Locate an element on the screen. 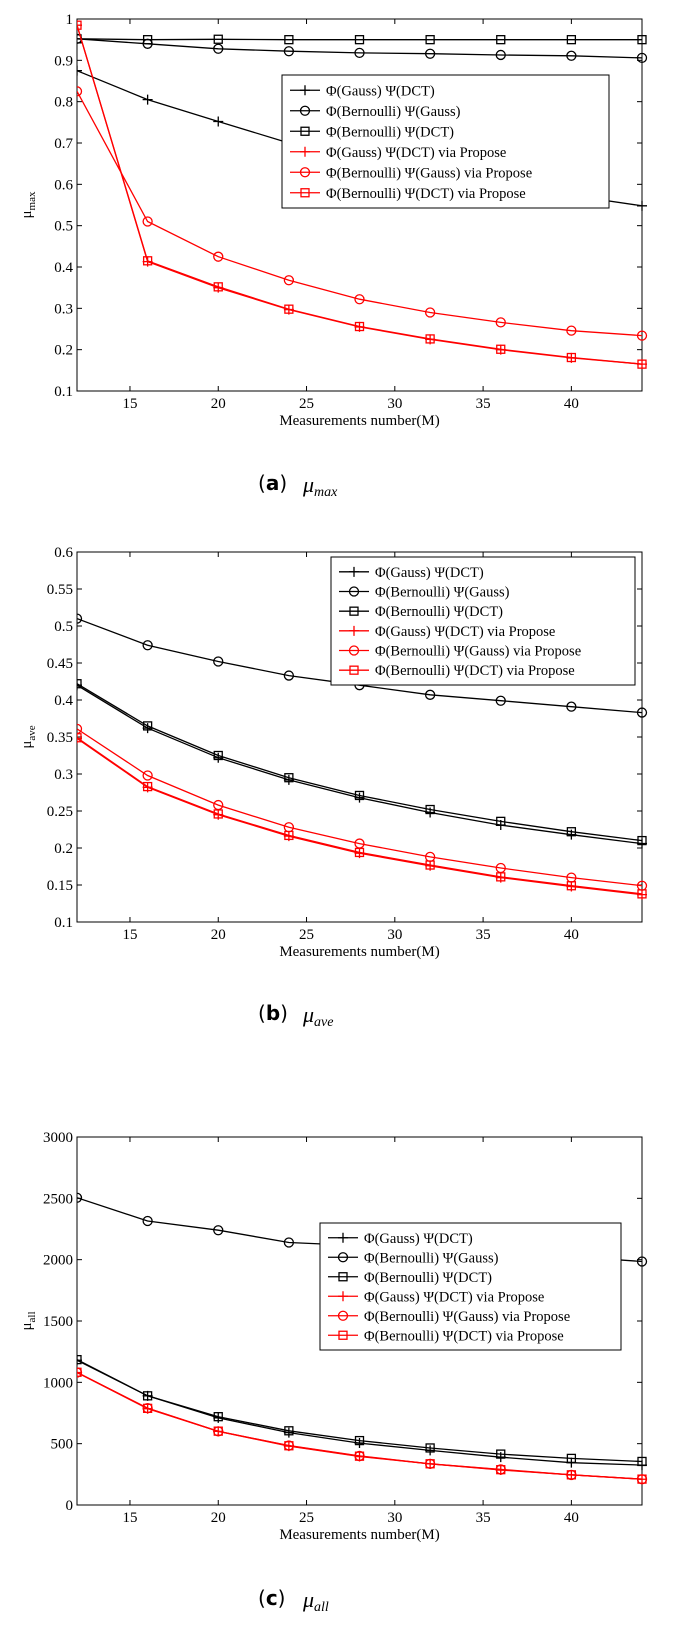  legend-label: Φ(Bernoulli) Ψ(Gauss) via Propose is located at coordinates (429, 173).